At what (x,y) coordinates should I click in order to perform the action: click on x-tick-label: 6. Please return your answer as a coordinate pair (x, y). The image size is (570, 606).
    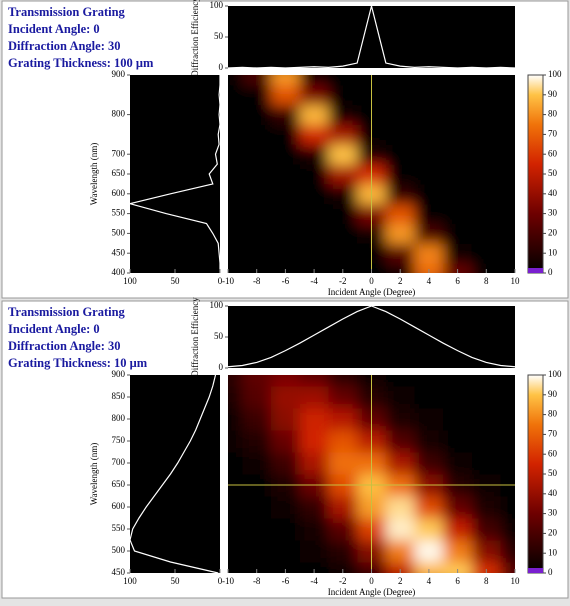
    Looking at the image, I should click on (457, 581).